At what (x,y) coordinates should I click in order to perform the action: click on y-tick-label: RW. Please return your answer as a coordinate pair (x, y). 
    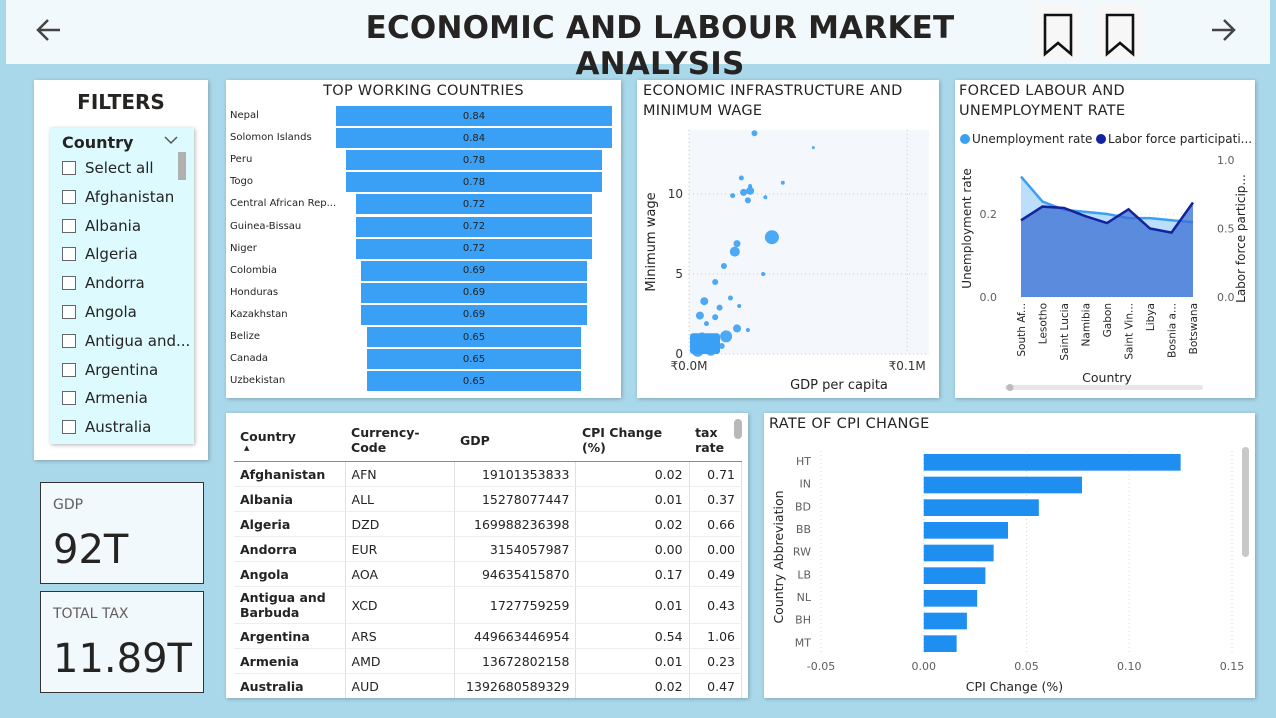
    Looking at the image, I should click on (802, 552).